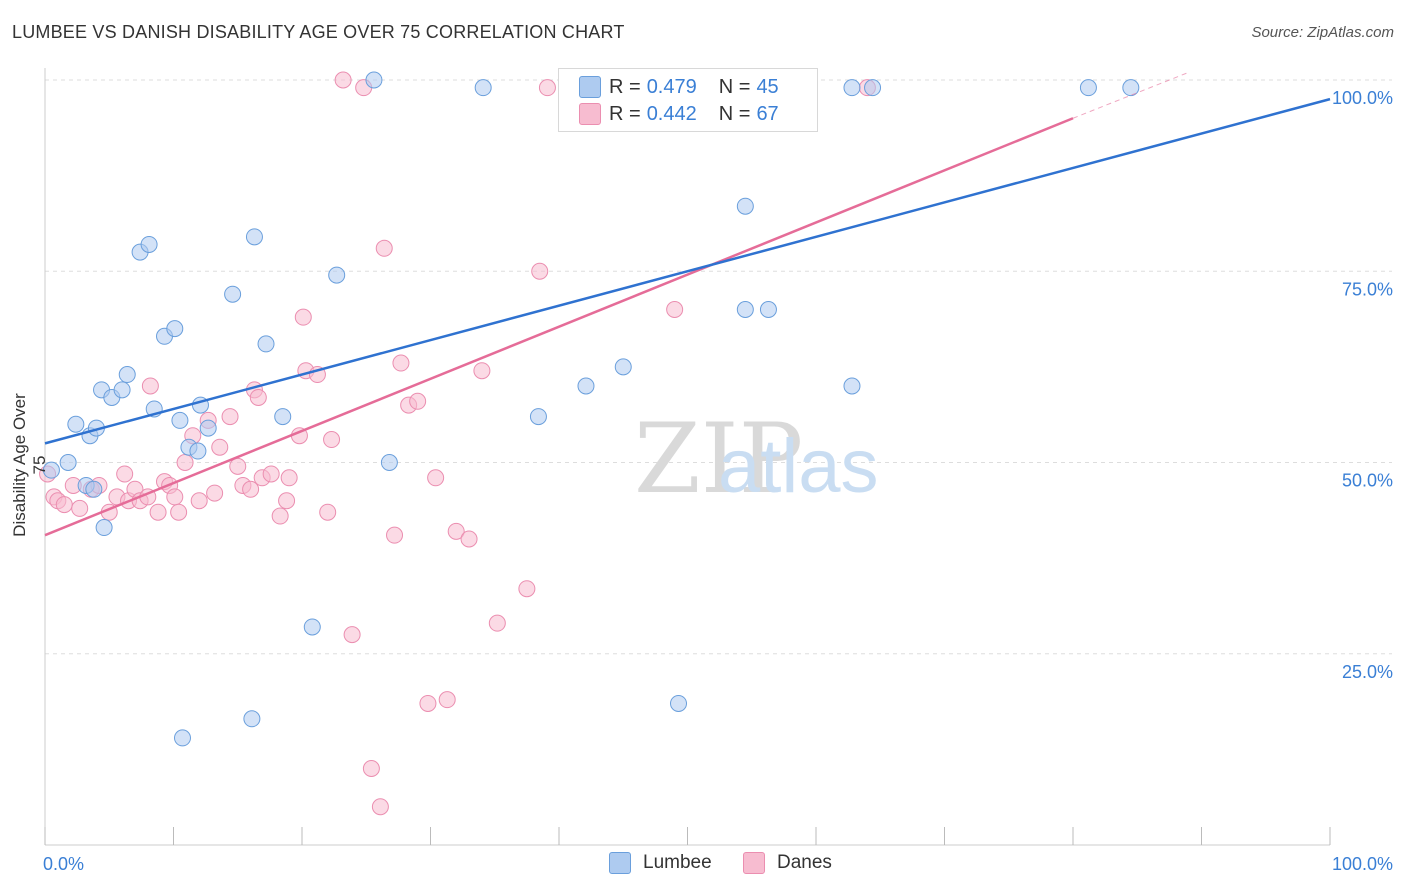 The height and width of the screenshot is (892, 1406). I want to click on legend-r-value: 0.442, so click(671, 113).